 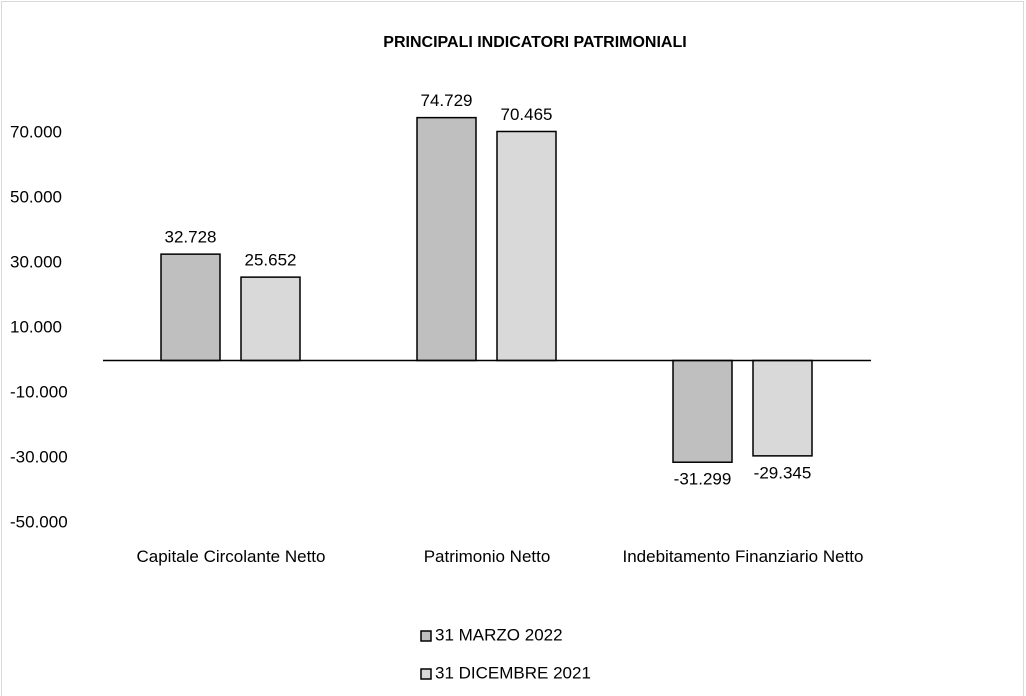 What do you see at coordinates (36, 261) in the screenshot?
I see `y-tick-label: 30.000` at bounding box center [36, 261].